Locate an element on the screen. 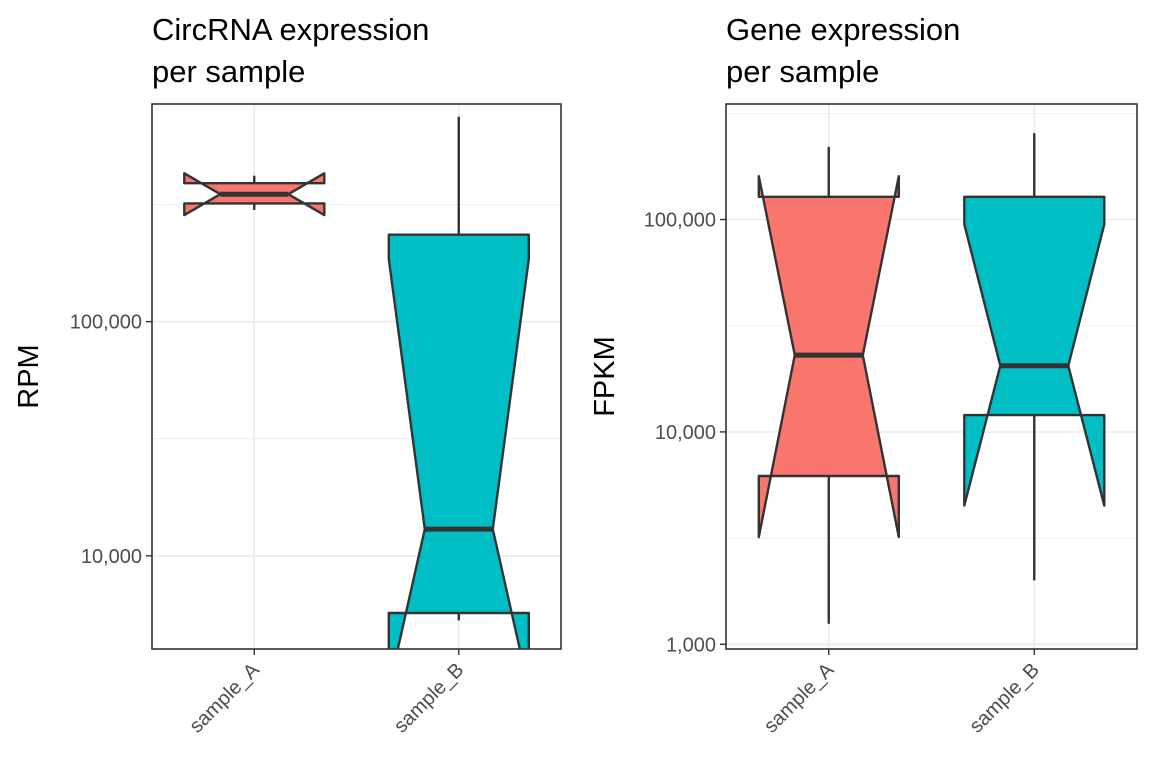 This screenshot has width=1152, height=773. y-tick-label: 1,000 is located at coordinates (691, 645).